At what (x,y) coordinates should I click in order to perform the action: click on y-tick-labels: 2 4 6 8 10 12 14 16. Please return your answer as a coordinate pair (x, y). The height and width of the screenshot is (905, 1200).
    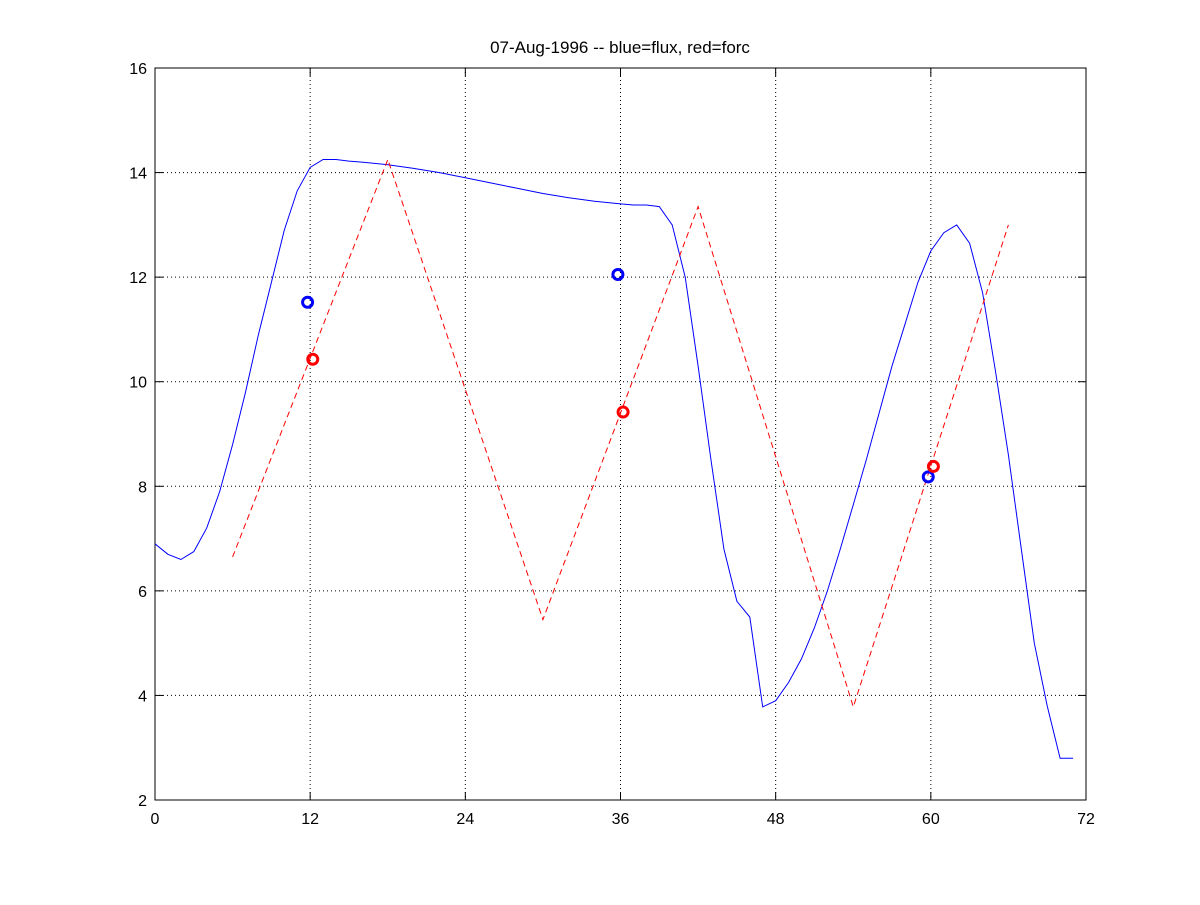
    Looking at the image, I should click on (138, 435).